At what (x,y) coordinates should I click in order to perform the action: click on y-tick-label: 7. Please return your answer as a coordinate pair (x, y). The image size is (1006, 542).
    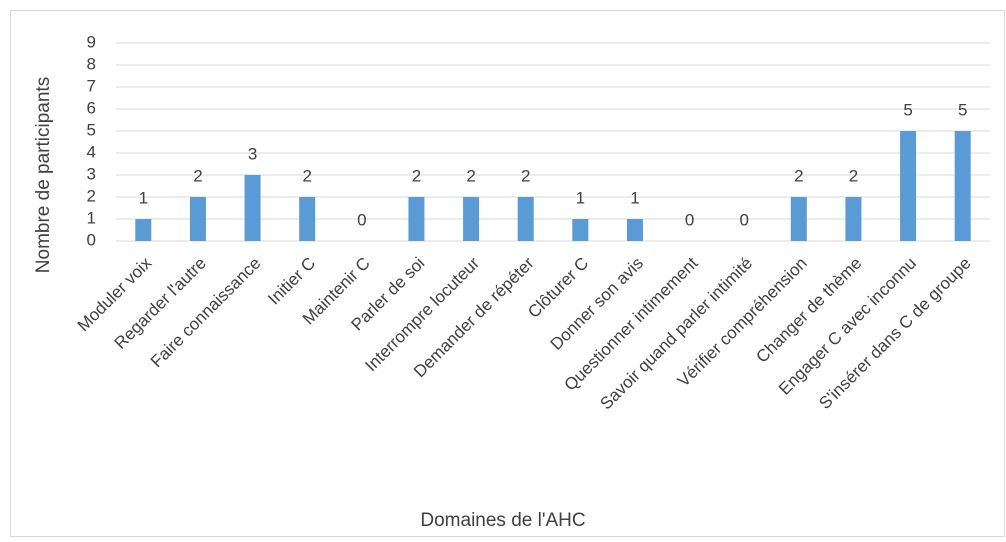
    Looking at the image, I should click on (91, 85).